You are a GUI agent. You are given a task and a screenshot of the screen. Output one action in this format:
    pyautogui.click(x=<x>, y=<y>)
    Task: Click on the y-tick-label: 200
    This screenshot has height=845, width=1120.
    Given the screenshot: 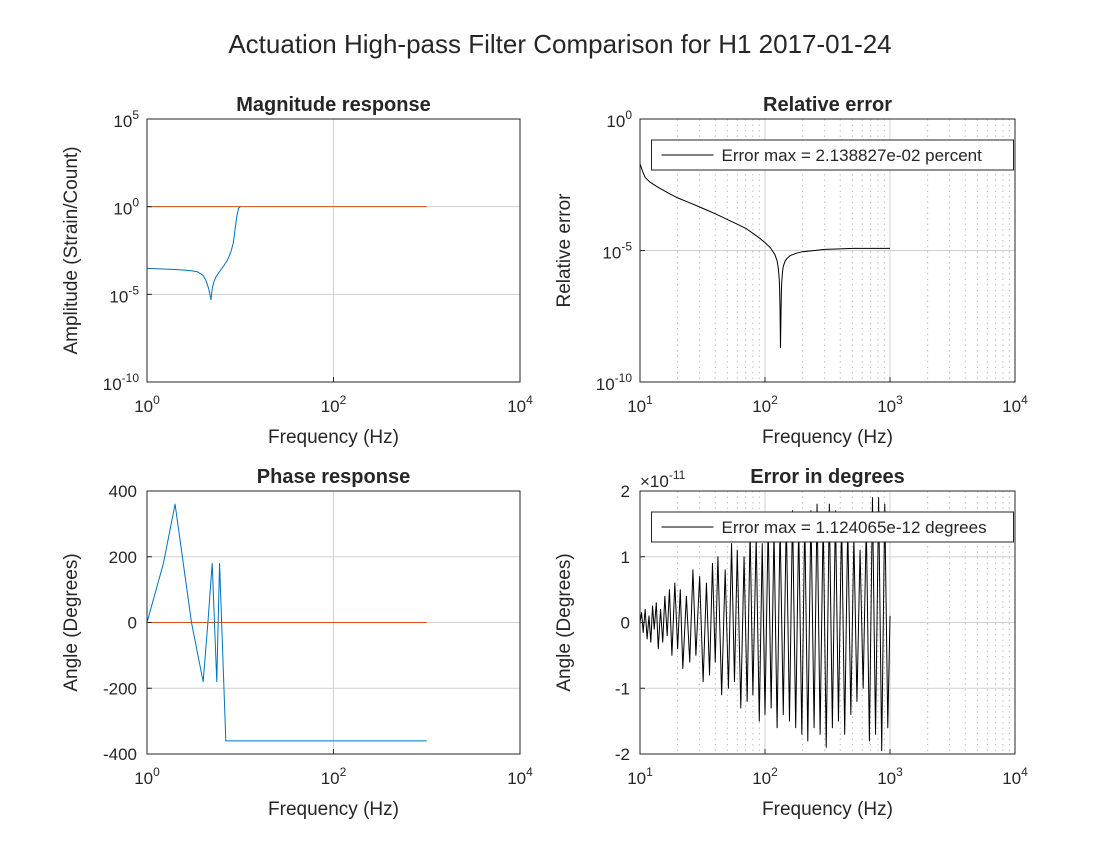 What is the action you would take?
    pyautogui.click(x=123, y=557)
    